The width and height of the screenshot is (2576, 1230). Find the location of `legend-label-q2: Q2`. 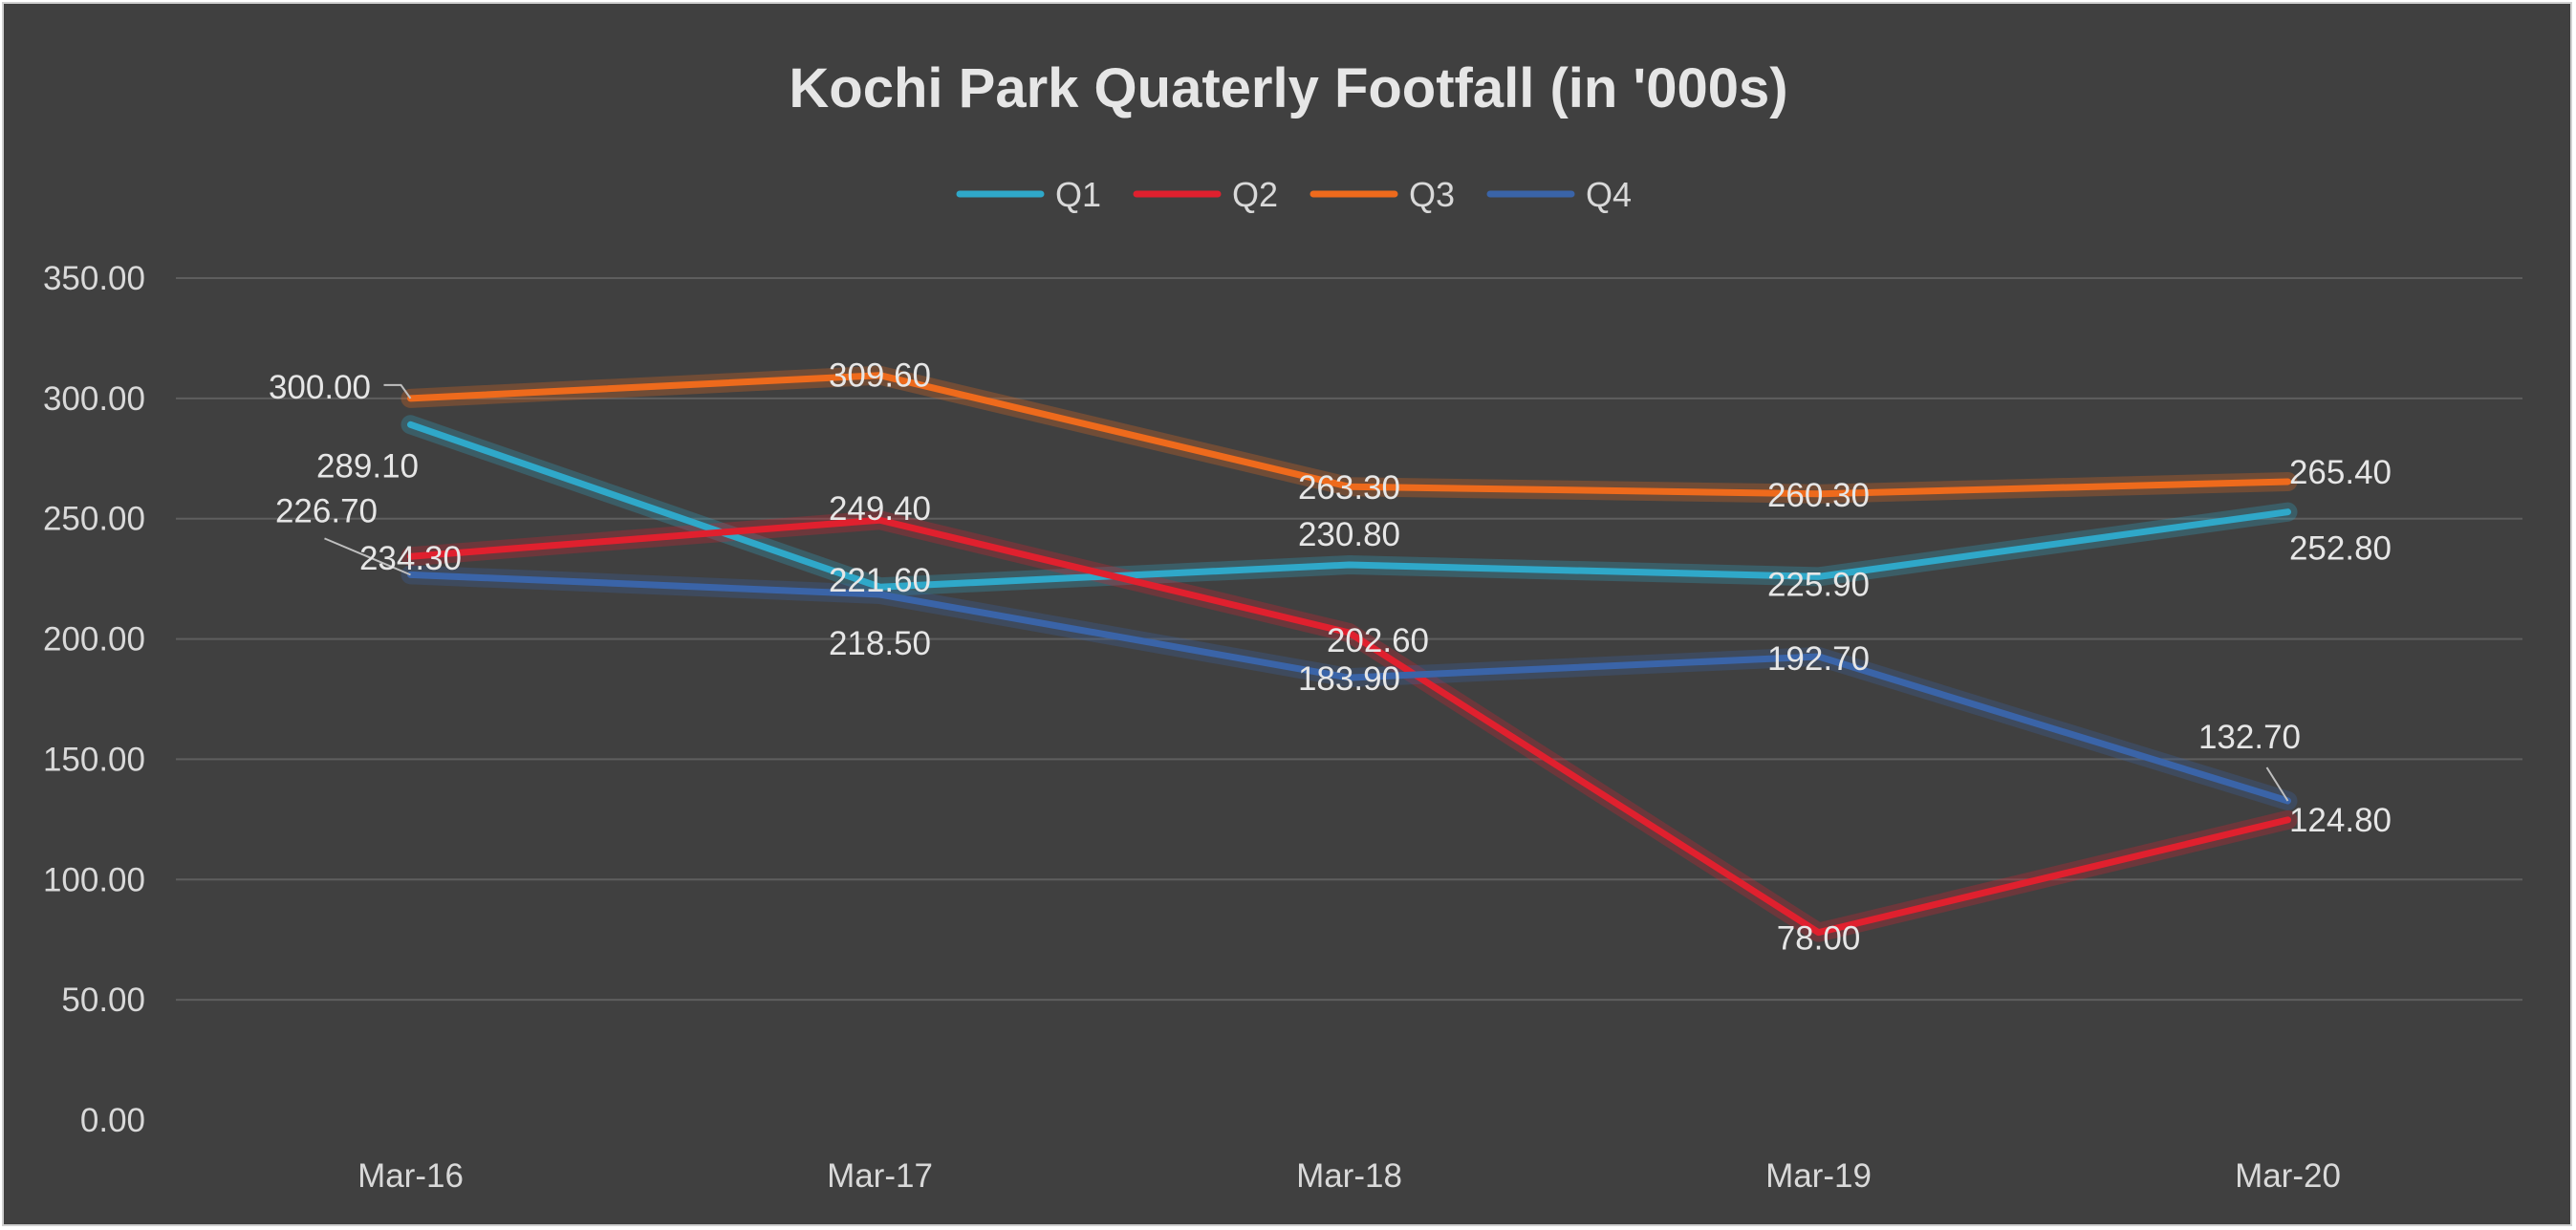

legend-label-q2: Q2 is located at coordinates (1255, 194).